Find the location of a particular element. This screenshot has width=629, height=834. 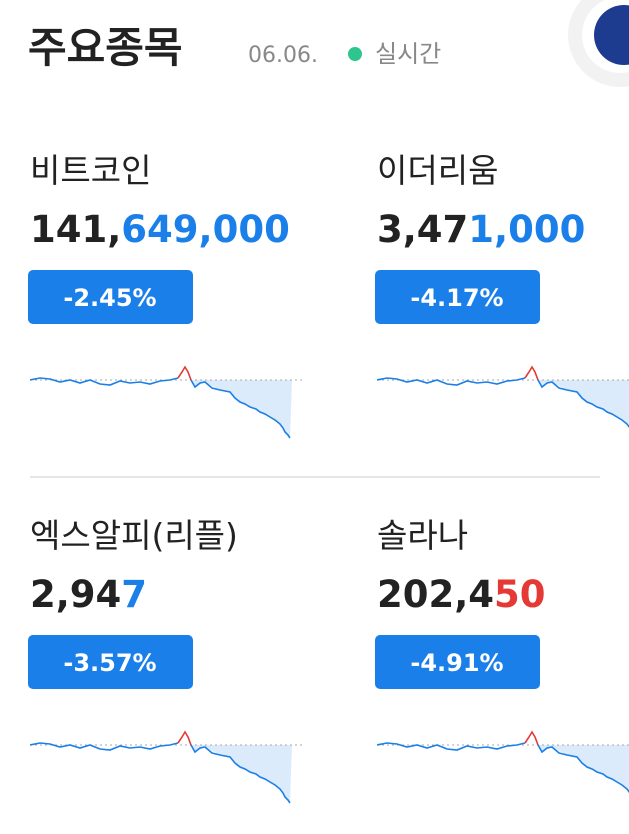

coin-card: 이더리움 3,471,000 -4.17% is located at coordinates (502, 295).